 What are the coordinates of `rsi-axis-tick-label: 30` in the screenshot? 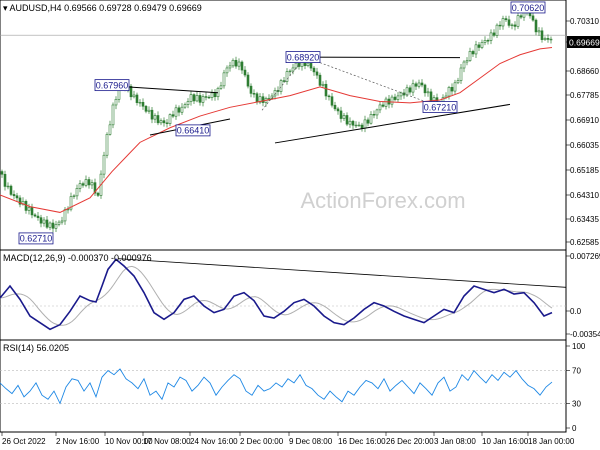 It's located at (576, 403).